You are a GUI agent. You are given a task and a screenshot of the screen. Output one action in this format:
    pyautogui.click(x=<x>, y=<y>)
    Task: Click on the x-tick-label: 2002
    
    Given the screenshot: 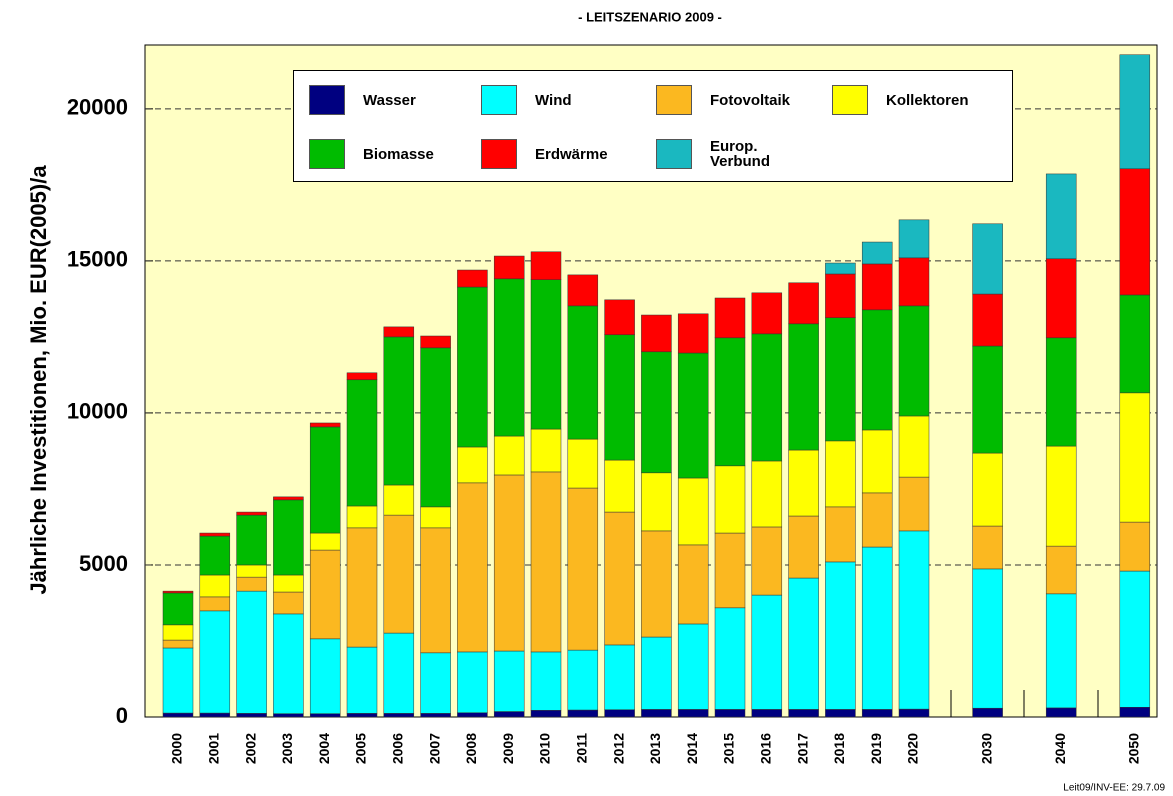 What is the action you would take?
    pyautogui.click(x=250, y=748)
    